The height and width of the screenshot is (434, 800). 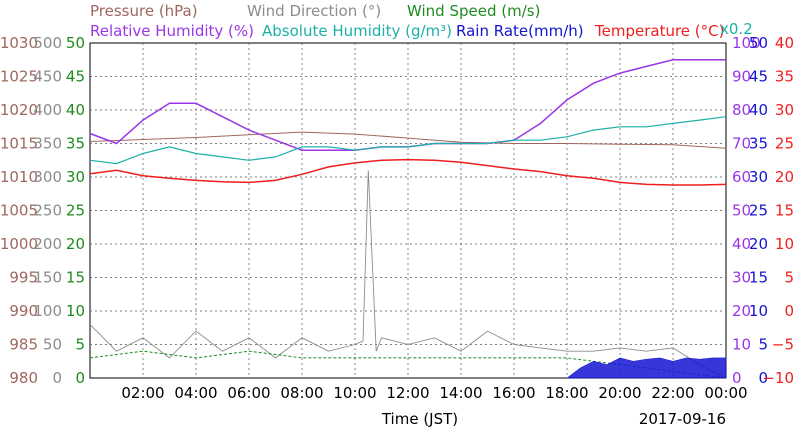 What do you see at coordinates (19, 144) in the screenshot?
I see `y-tick-label: 1015` at bounding box center [19, 144].